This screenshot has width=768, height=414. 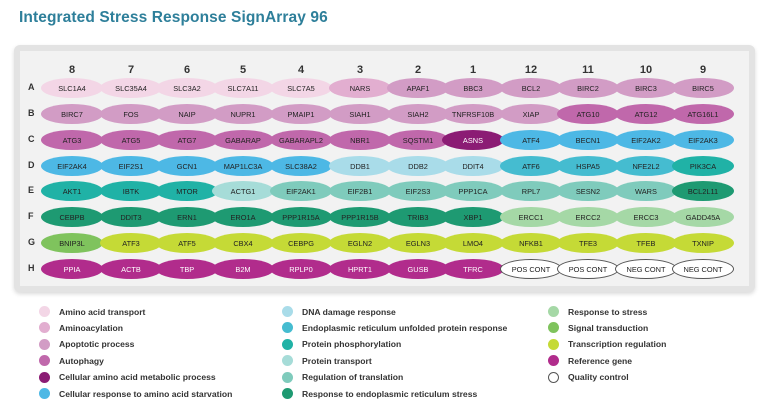 I want to click on well: GADD45A, so click(x=703, y=217).